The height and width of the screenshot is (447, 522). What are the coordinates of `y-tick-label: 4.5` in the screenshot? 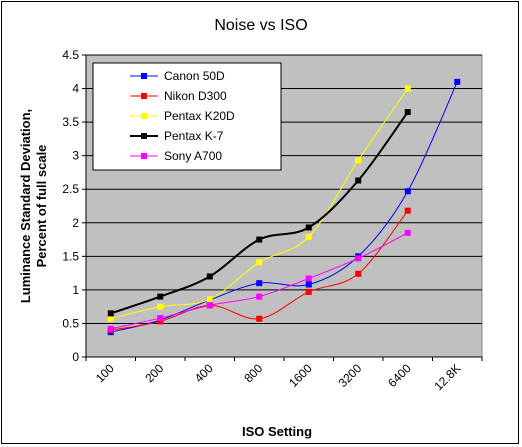 It's located at (70, 55).